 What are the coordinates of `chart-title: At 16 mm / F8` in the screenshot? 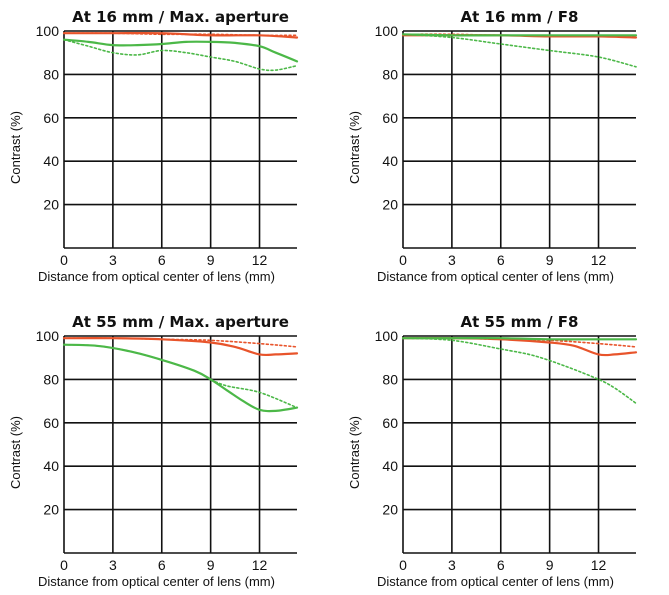 It's located at (520, 17).